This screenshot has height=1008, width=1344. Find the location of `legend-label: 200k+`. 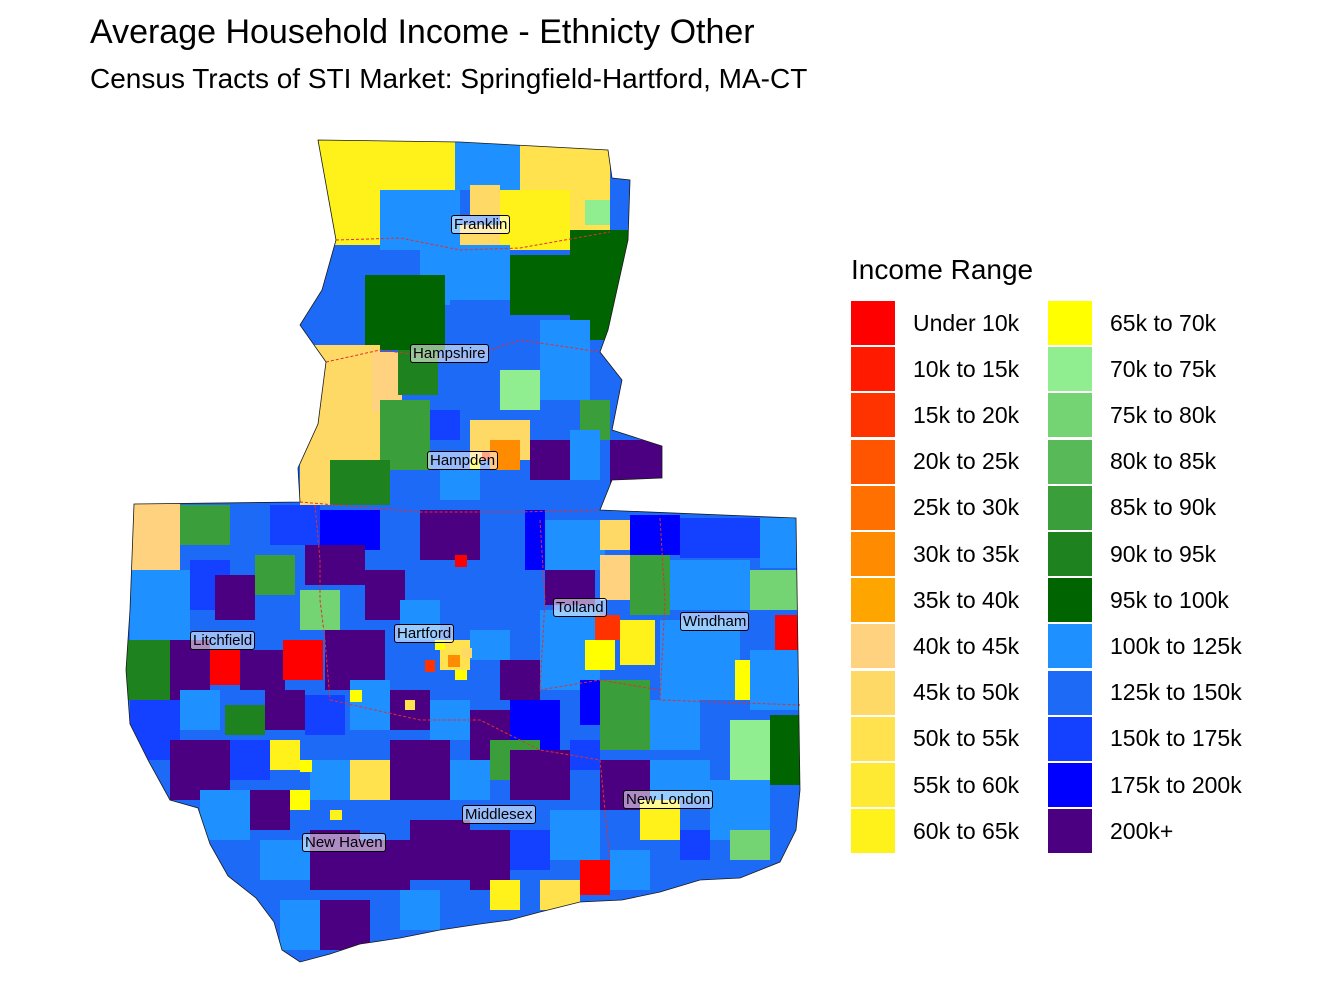

legend-label: 200k+ is located at coordinates (1142, 830).